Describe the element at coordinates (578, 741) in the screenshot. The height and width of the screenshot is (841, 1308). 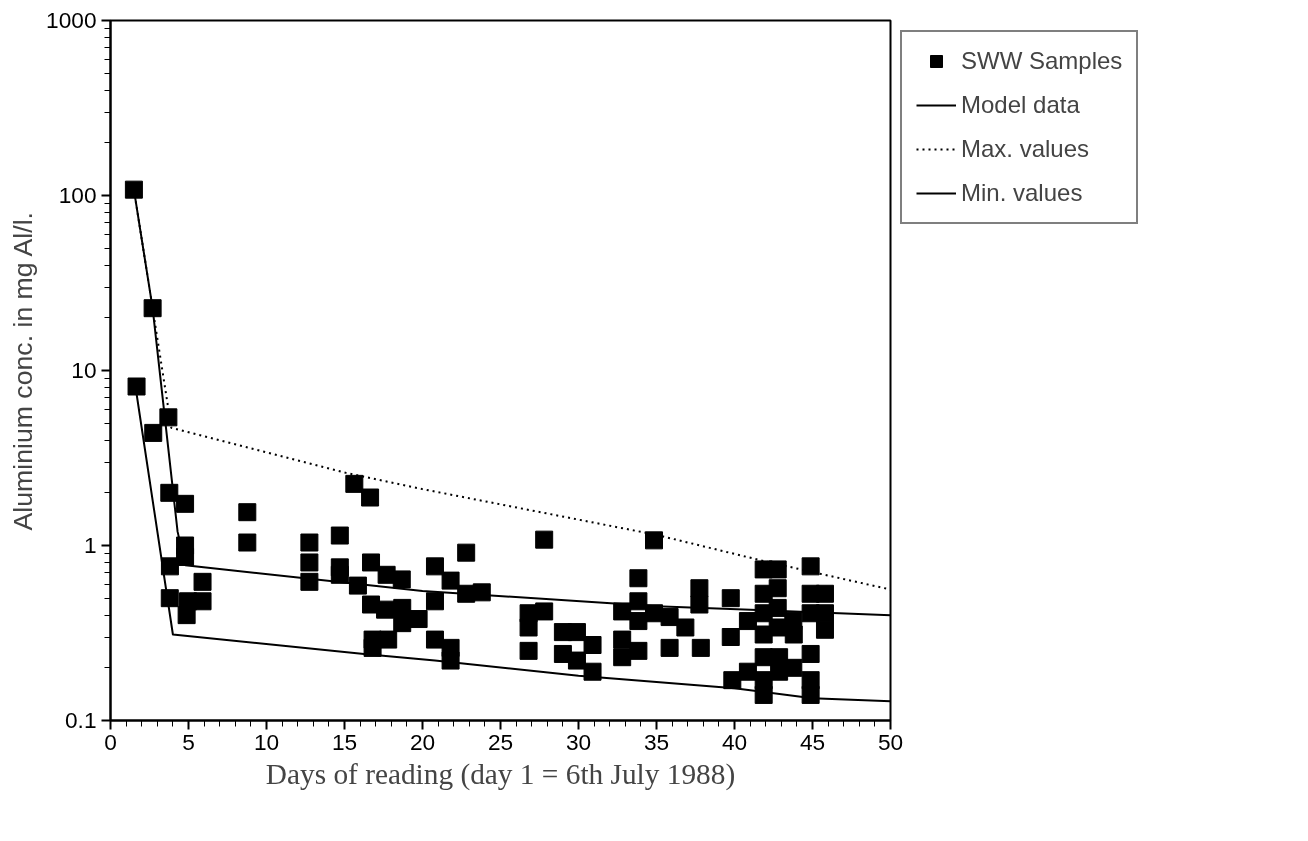
I see `x-tick-label: 30` at that location.